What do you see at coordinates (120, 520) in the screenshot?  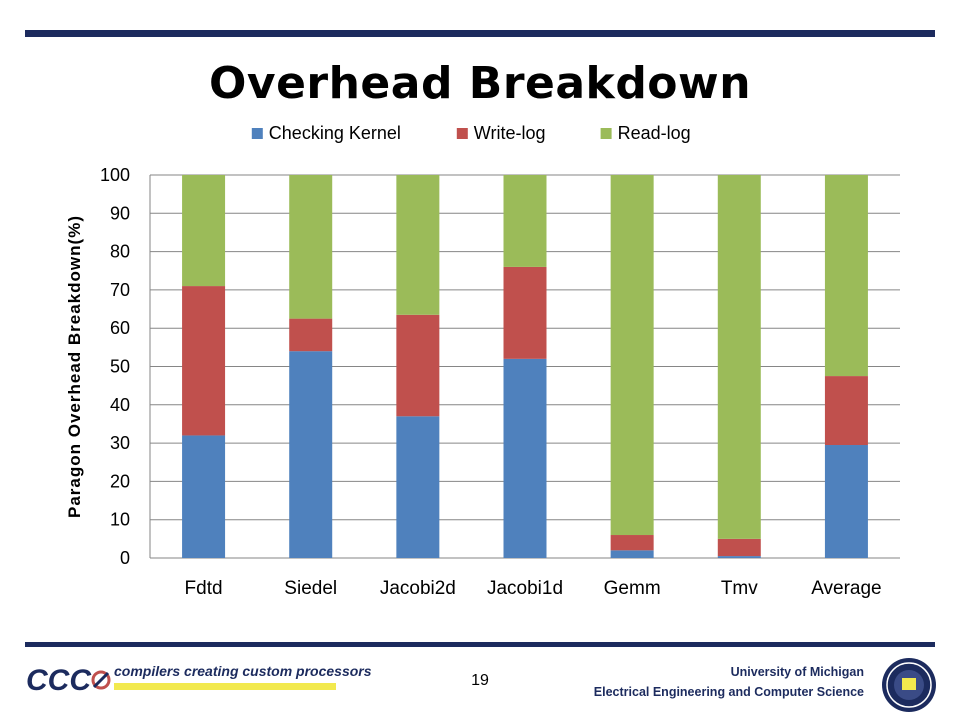 I see `y-tick-label: 10` at bounding box center [120, 520].